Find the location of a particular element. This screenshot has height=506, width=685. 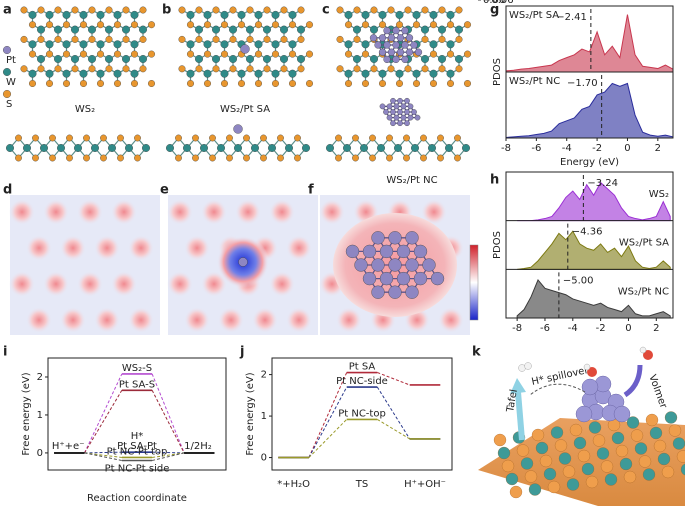

state-label: H⁺+e⁻ is located at coordinates (68, 446).